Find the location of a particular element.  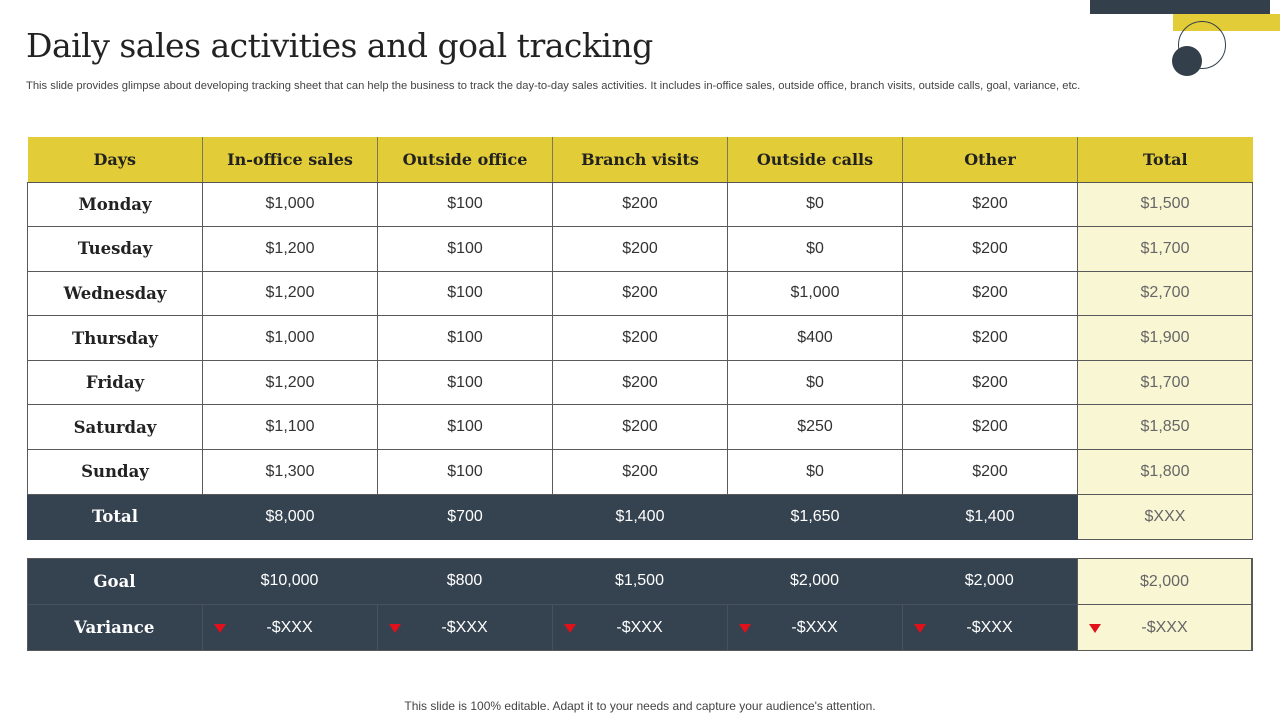

goal-value-cell: $800 is located at coordinates (464, 581).